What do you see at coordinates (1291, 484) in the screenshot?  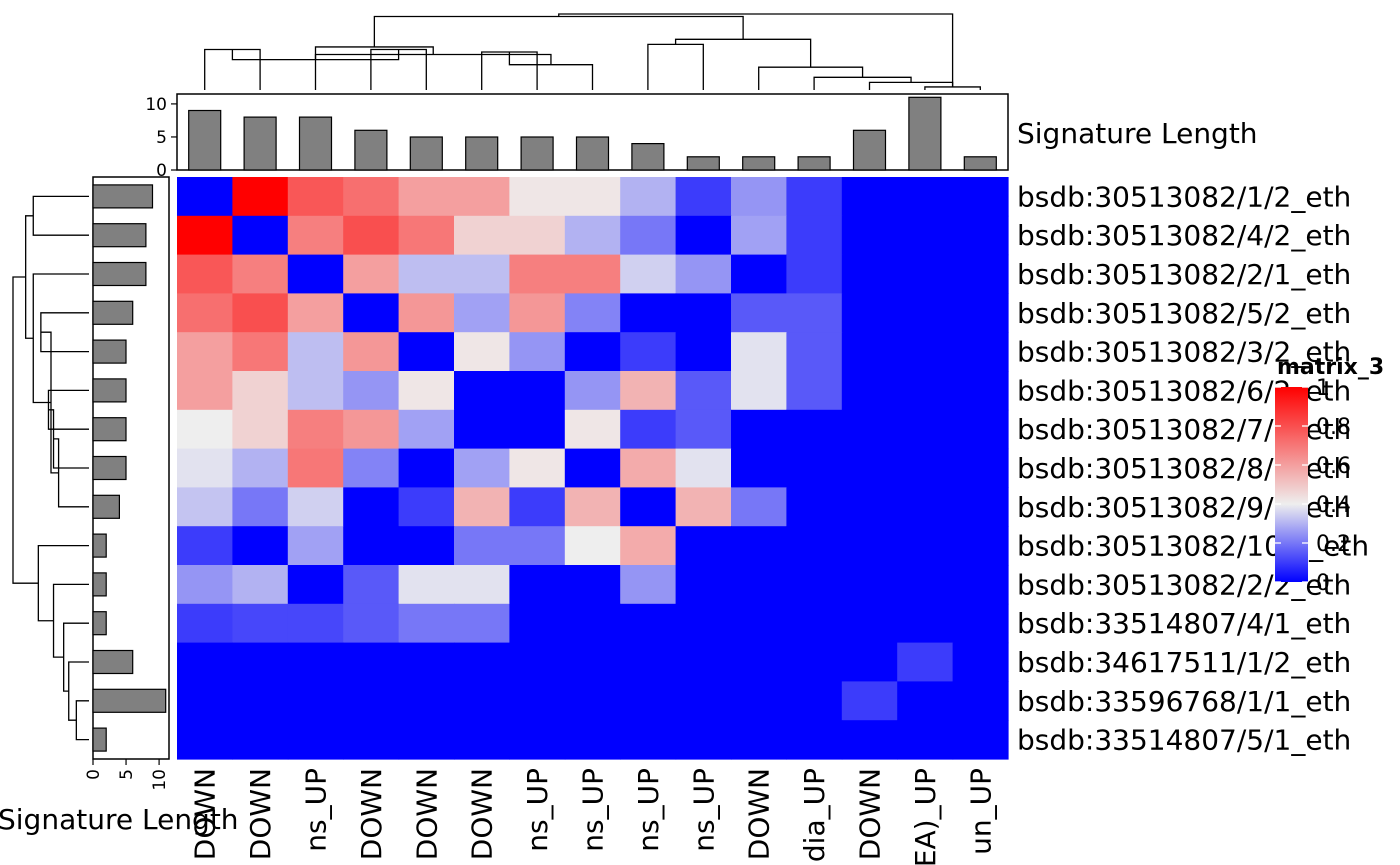 I see `legend-colorbar` at bounding box center [1291, 484].